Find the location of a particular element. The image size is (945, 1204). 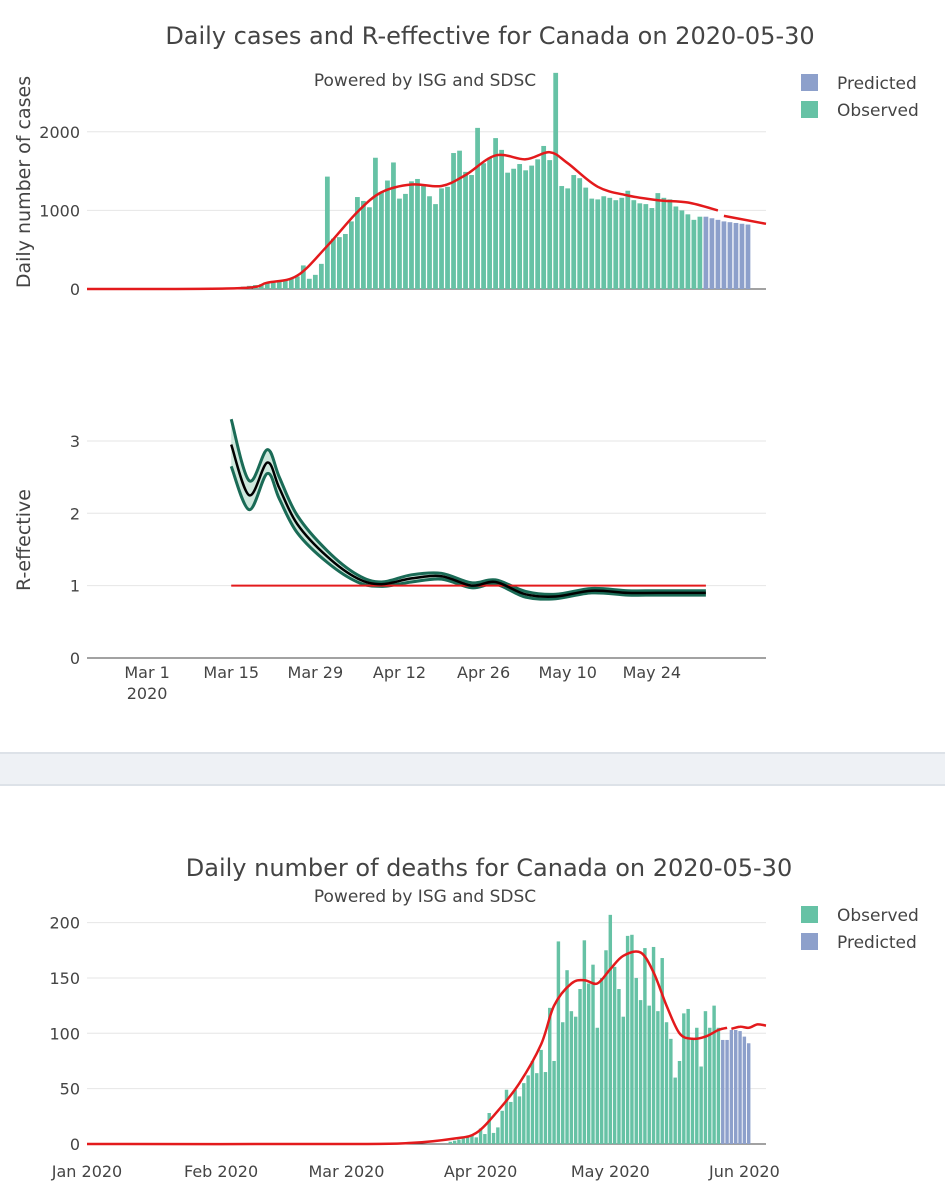

reff-confidence-band is located at coordinates (468, 509).